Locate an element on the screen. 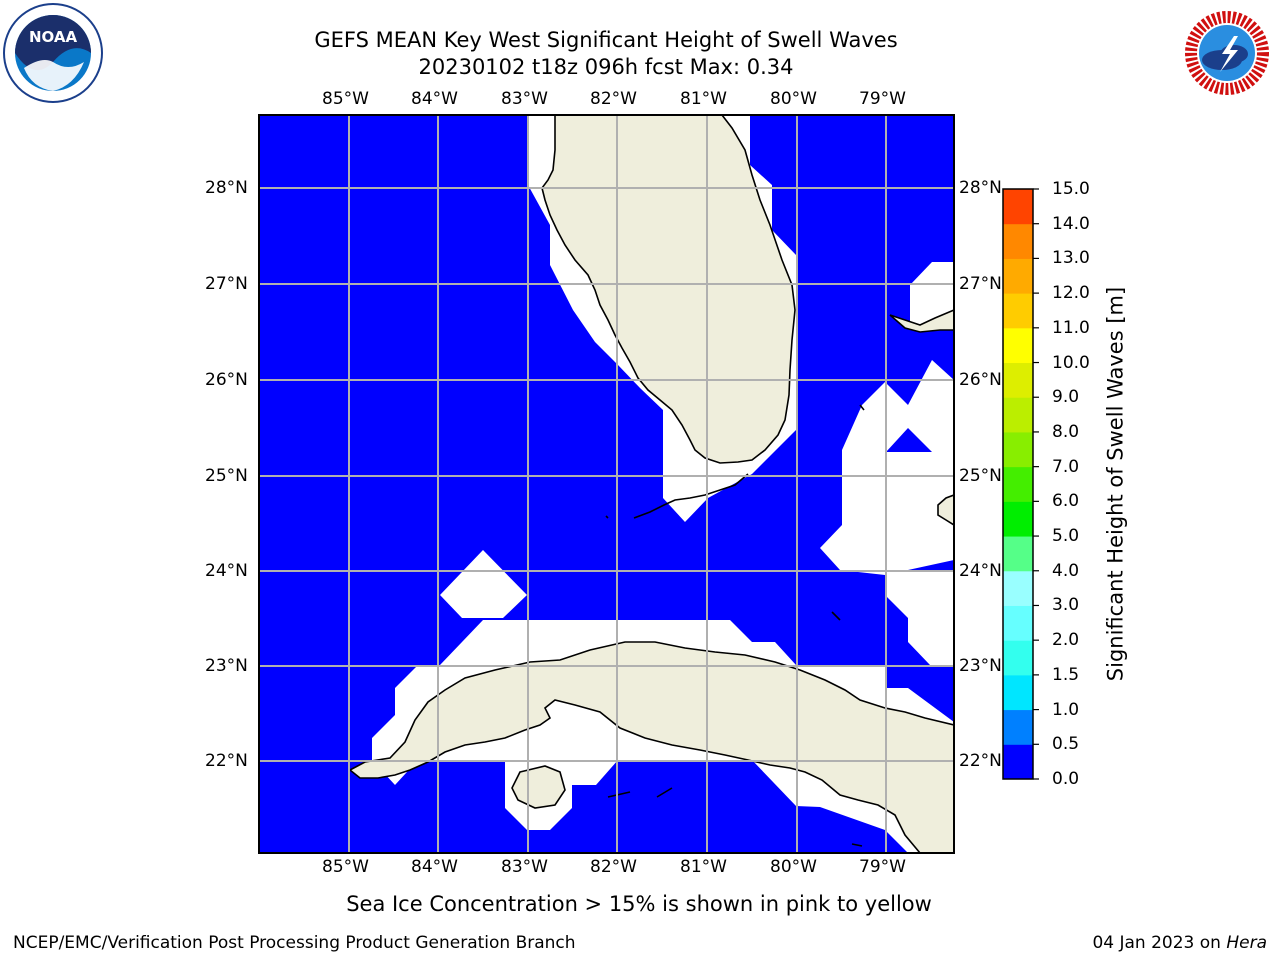  colorbar-tick-label: 10.0 is located at coordinates (1071, 362).